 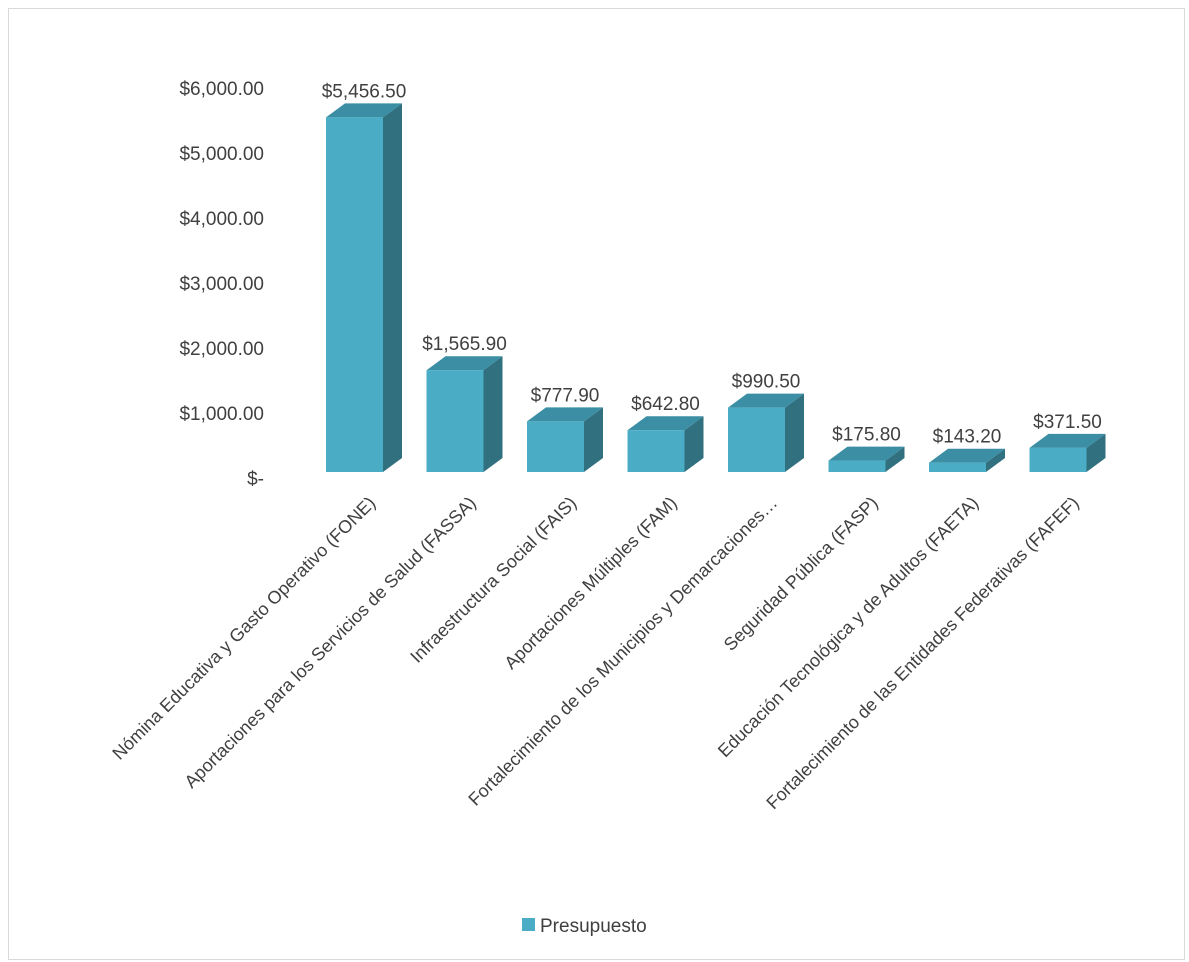 I want to click on data-label: $5,456.50, so click(x=364, y=91).